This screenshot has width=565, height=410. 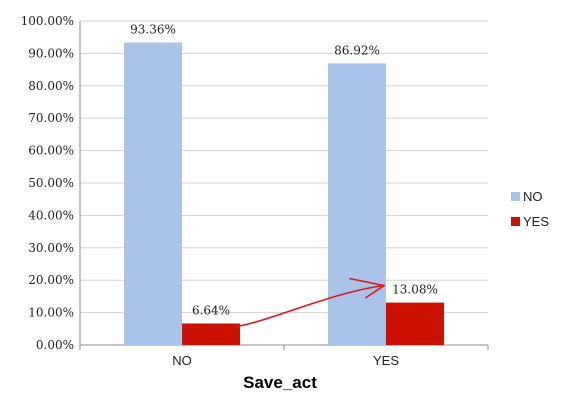 What do you see at coordinates (55, 345) in the screenshot?
I see `y-tick-label: 0.00%` at bounding box center [55, 345].